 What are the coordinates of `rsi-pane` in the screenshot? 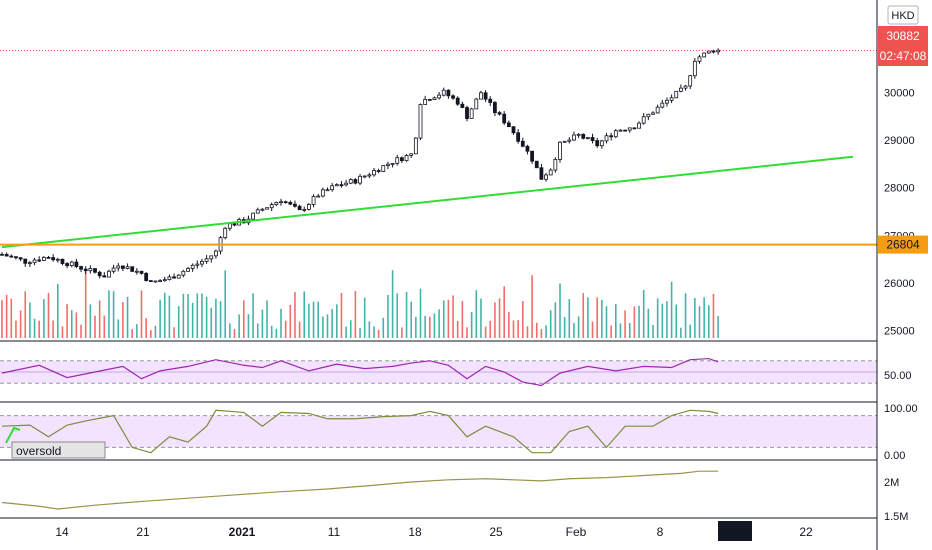 It's located at (438, 372).